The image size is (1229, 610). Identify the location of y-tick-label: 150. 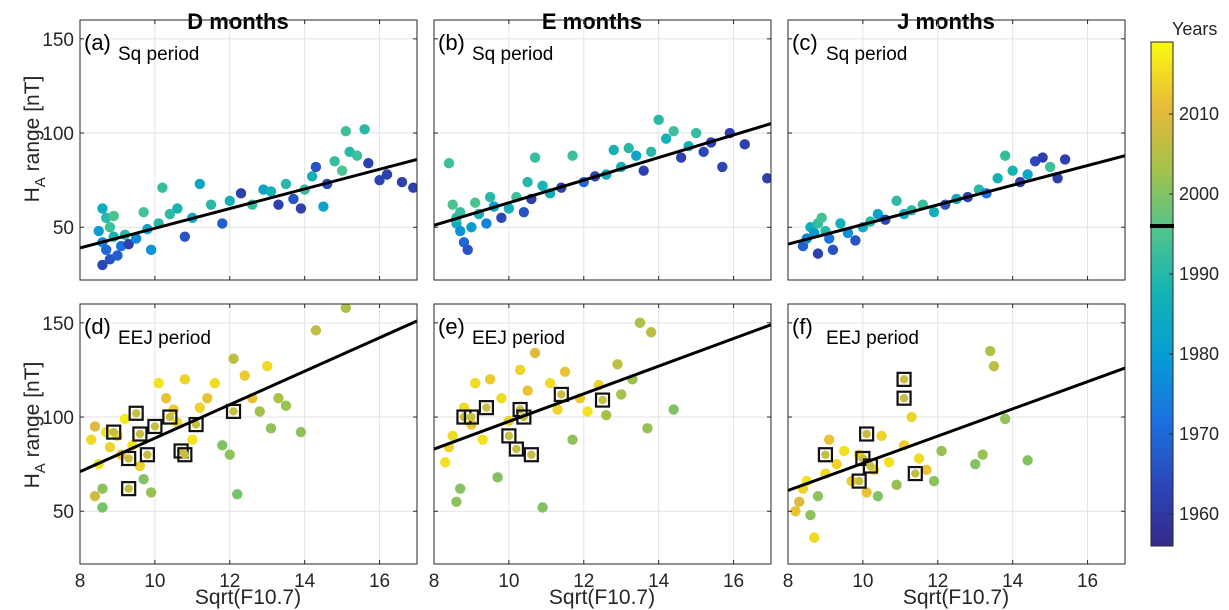
(58, 324).